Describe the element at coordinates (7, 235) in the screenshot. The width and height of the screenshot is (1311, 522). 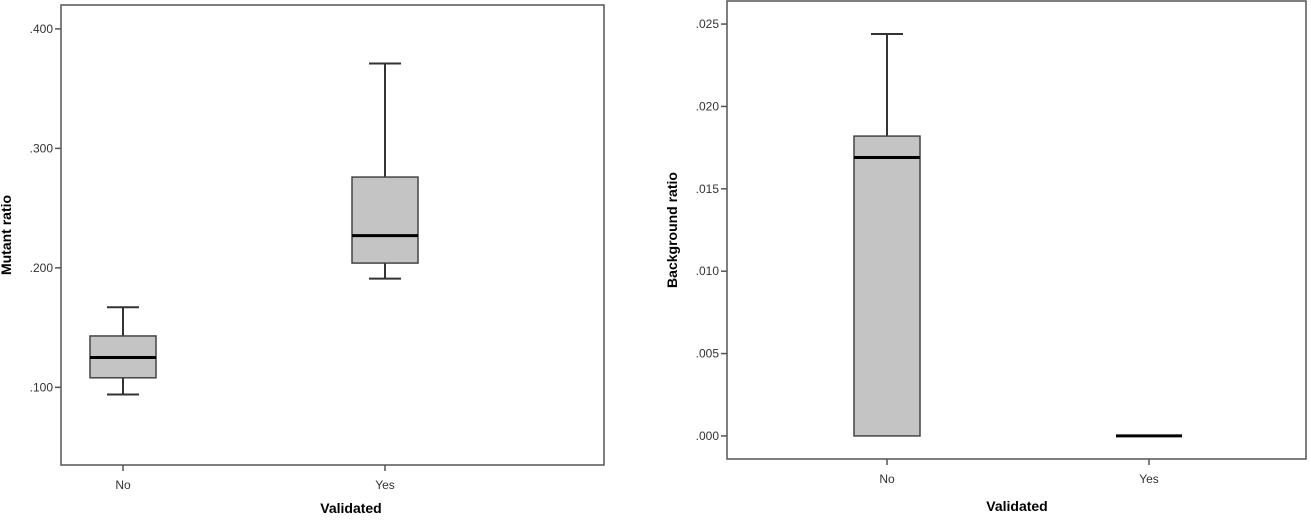
I see `y-axis-title: Mutant ratio` at that location.